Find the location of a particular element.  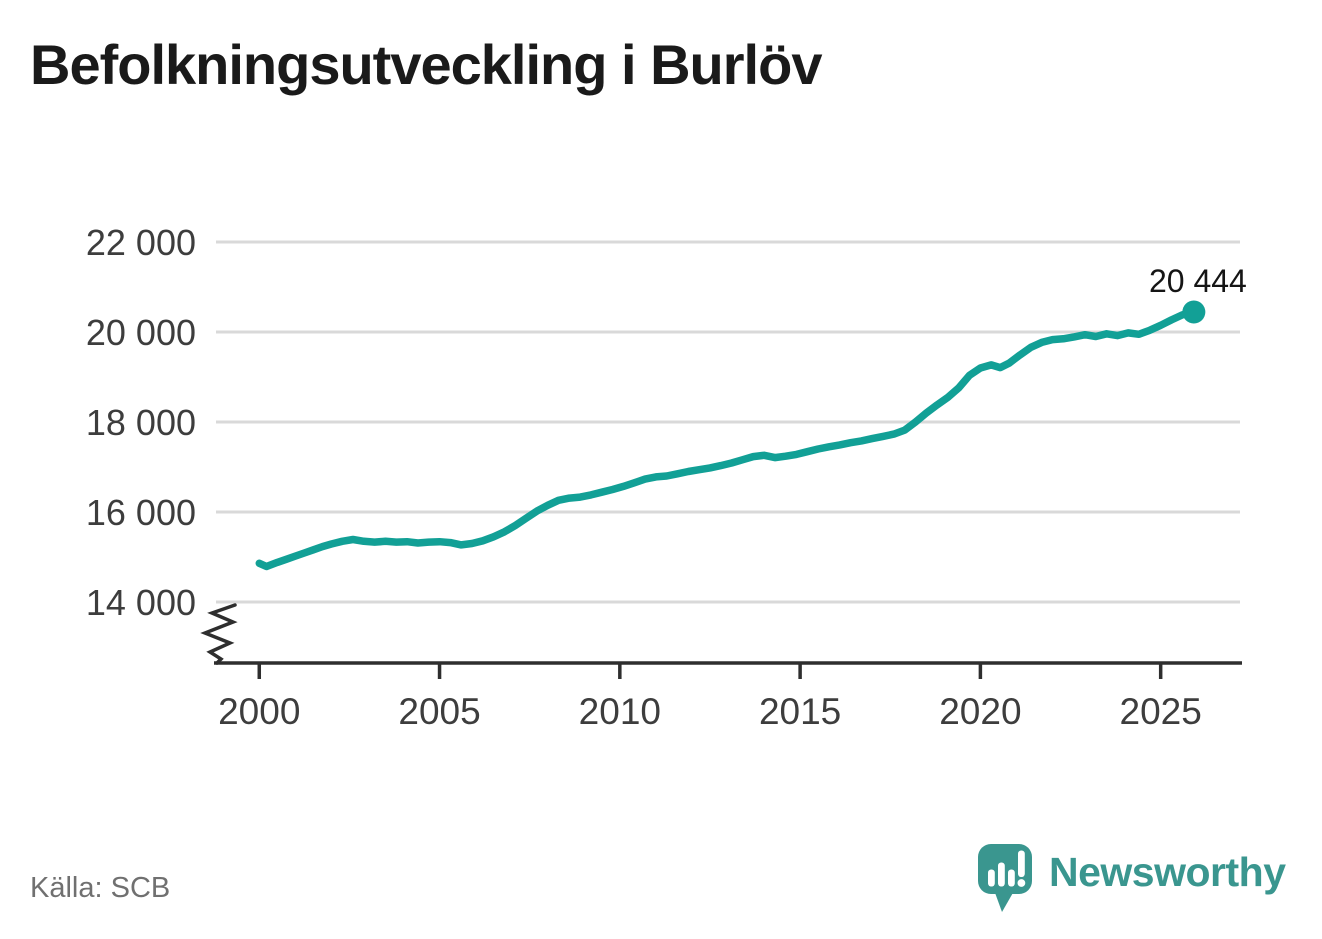

axis-break-zigzag is located at coordinates (219, 634).